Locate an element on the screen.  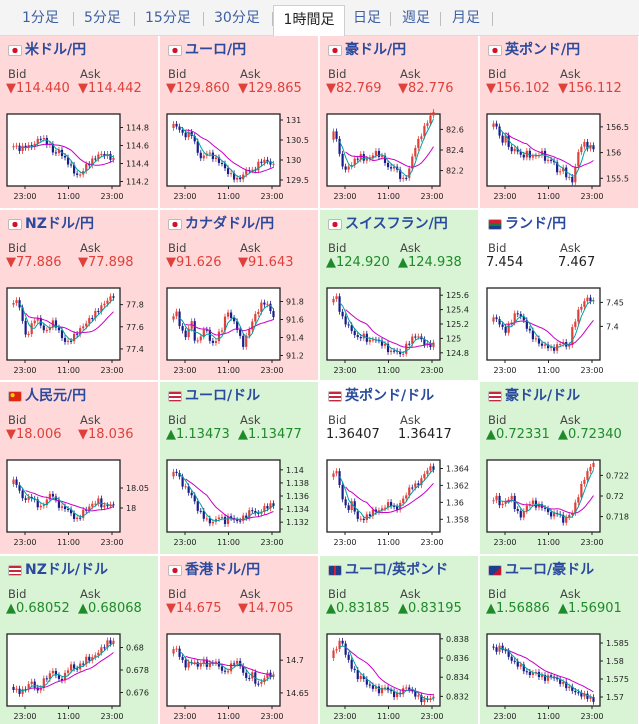
pair-title: ユーロ/豪ドル is located at coordinates (541, 570).